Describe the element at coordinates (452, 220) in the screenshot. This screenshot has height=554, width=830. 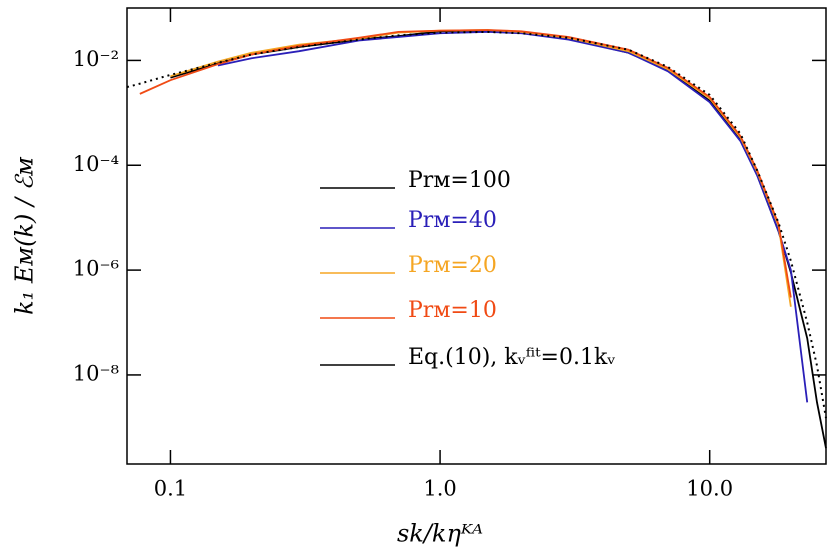
I see `legend-label: Prᴍ=40` at that location.